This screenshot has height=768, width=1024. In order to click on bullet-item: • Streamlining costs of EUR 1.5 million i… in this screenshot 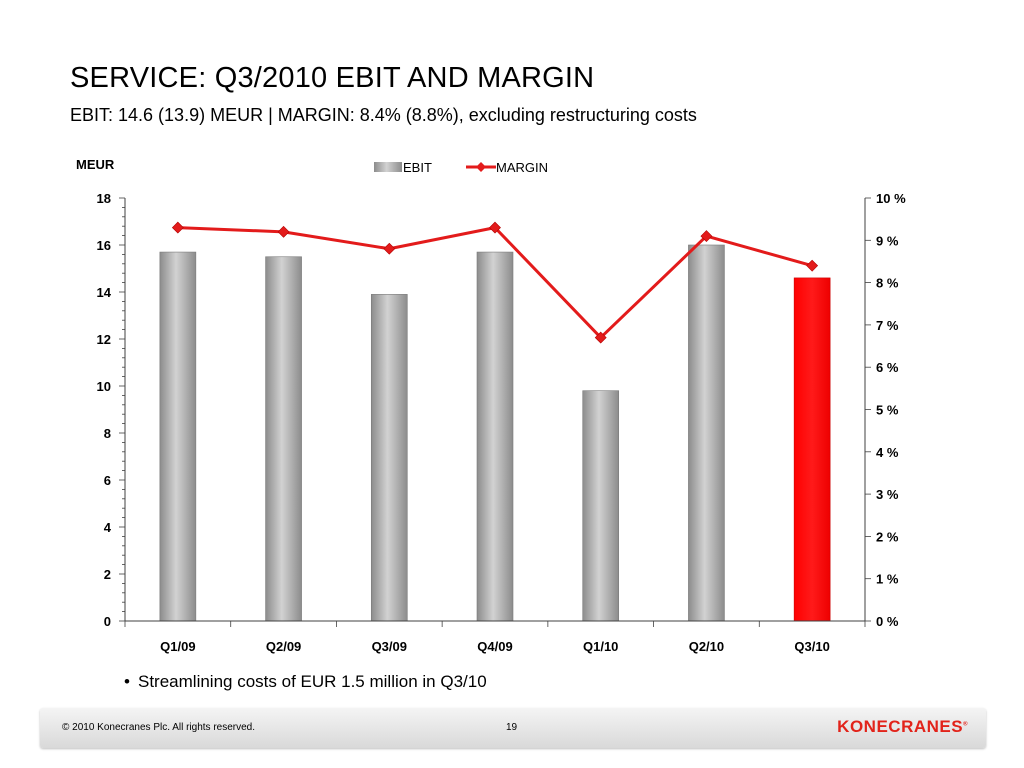, I will do `click(305, 682)`.